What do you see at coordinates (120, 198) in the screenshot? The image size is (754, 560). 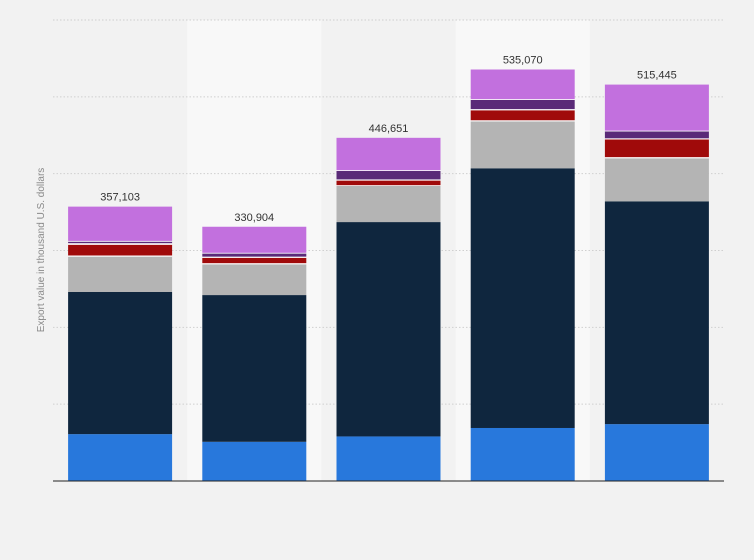 I see `bar-total-label: 357,103` at bounding box center [120, 198].